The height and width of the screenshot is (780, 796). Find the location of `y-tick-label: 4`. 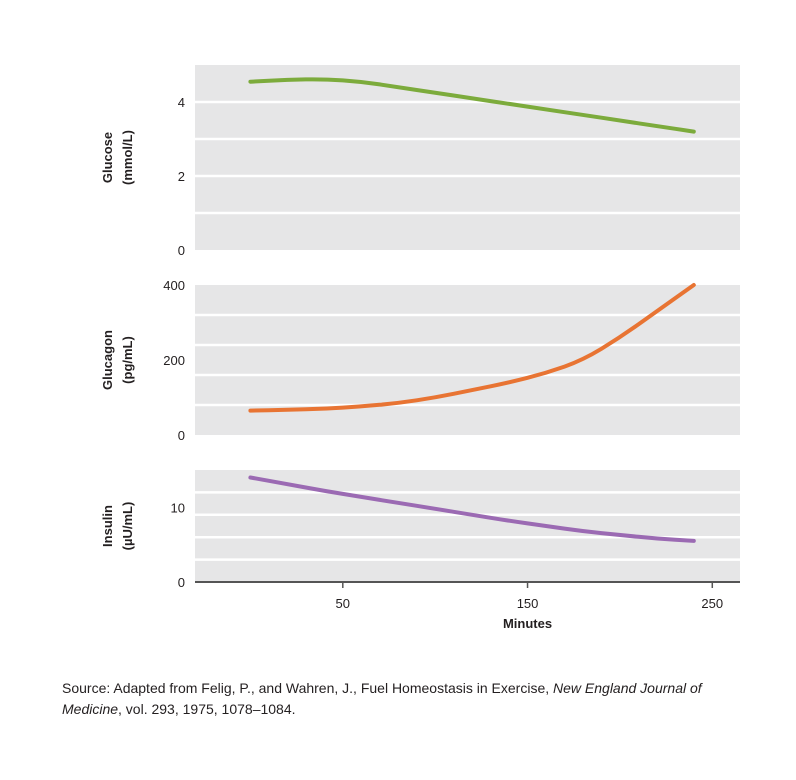

y-tick-label: 4 is located at coordinates (181, 102).